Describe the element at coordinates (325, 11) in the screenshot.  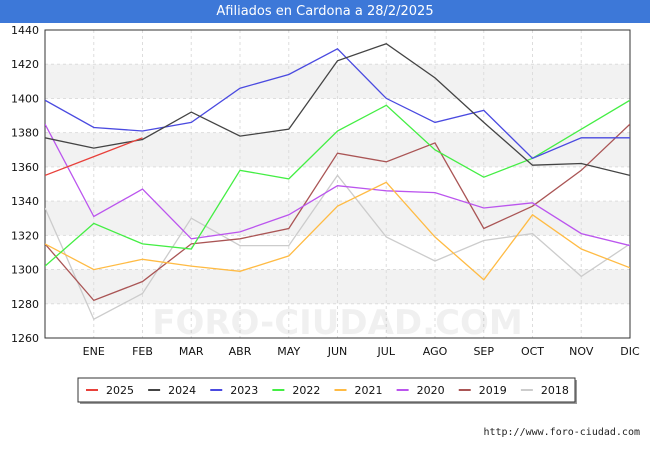
I see `chart-title: Afiliados en Cardona a 28/2/2025` at that location.